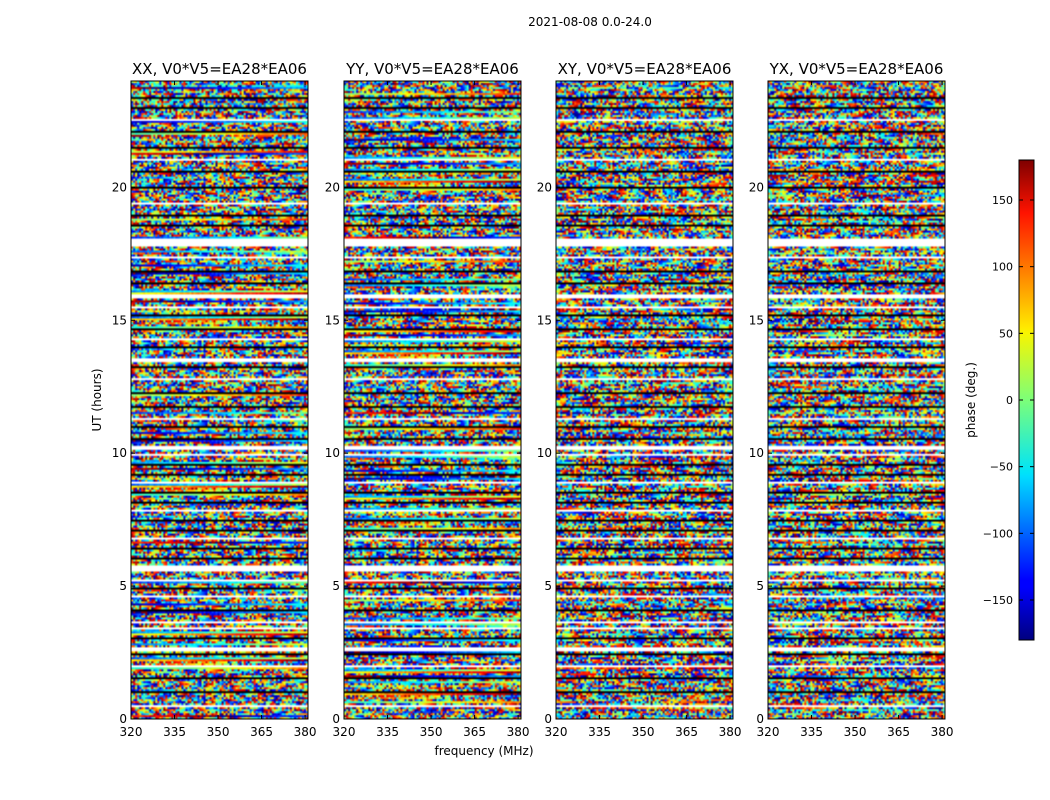 This screenshot has height=800, width=1050. Describe the element at coordinates (432, 69) in the screenshot. I see `panel-title: YY, V0*V5=EA28*EA06` at that location.